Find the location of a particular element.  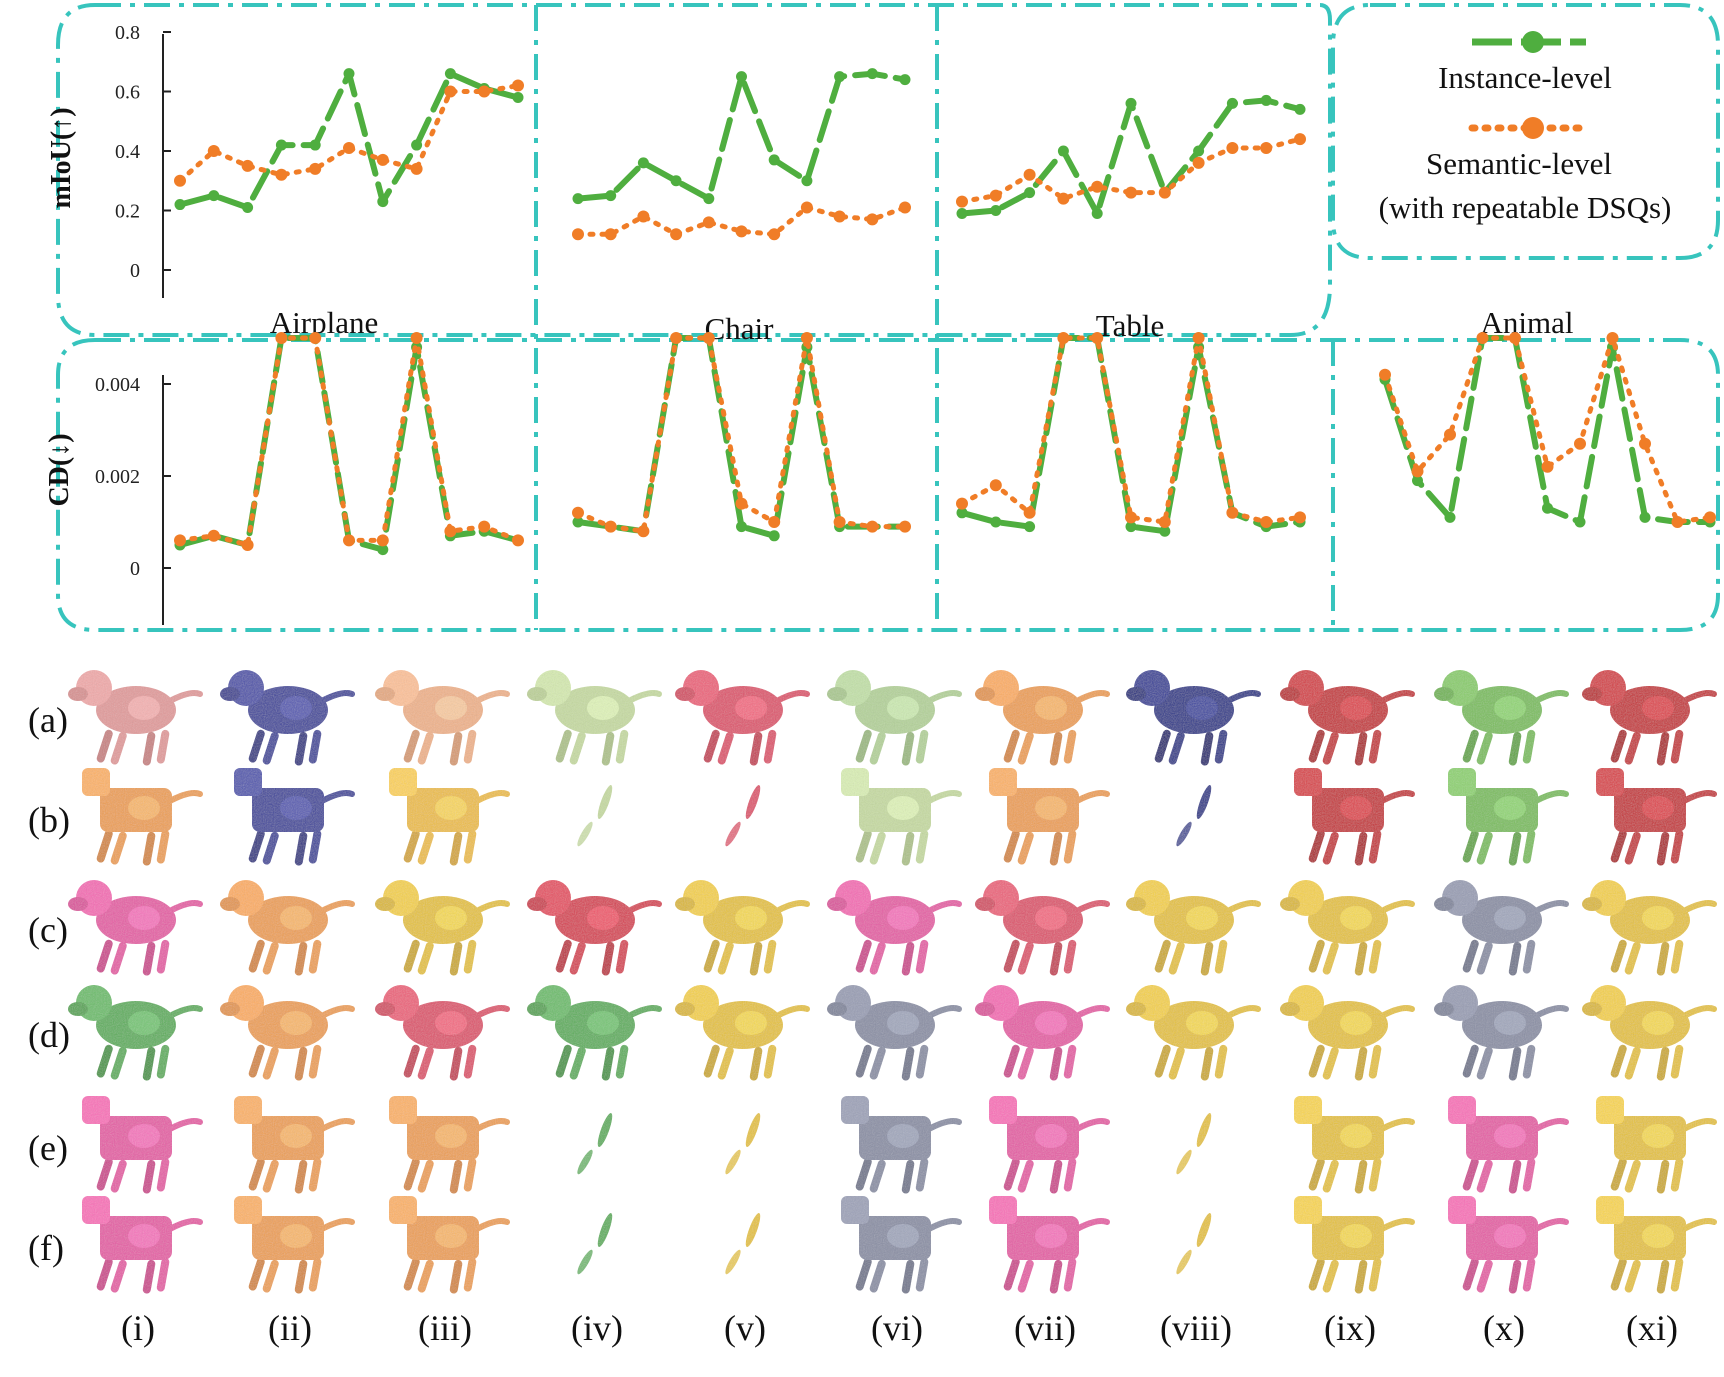

row-label: (b) is located at coordinates (49, 820).